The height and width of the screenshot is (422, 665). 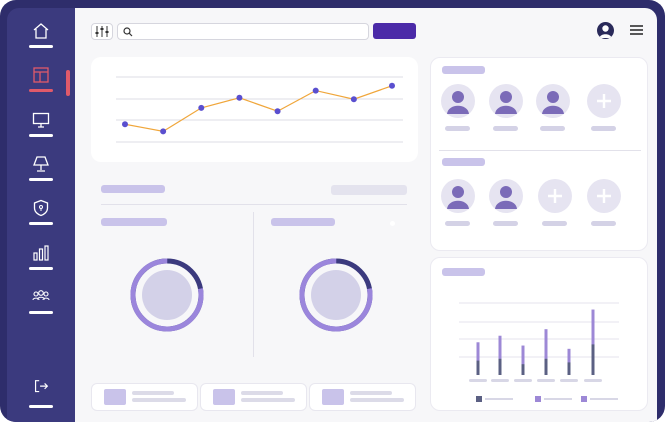 What do you see at coordinates (41, 295) in the screenshot?
I see `team-icon` at bounding box center [41, 295].